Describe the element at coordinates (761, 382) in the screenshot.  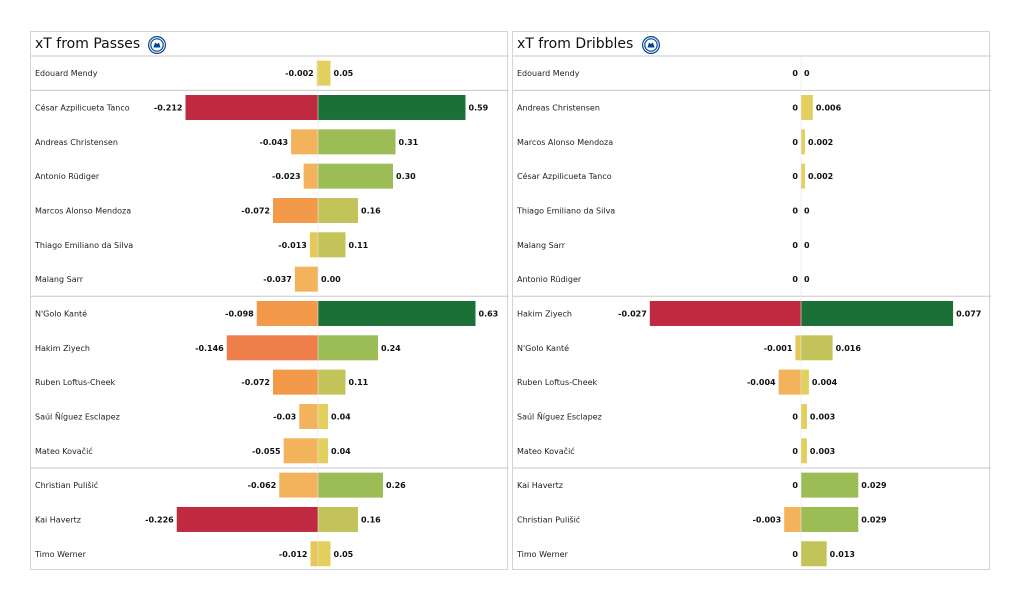
I see `negative-value-label: -0.004` at that location.